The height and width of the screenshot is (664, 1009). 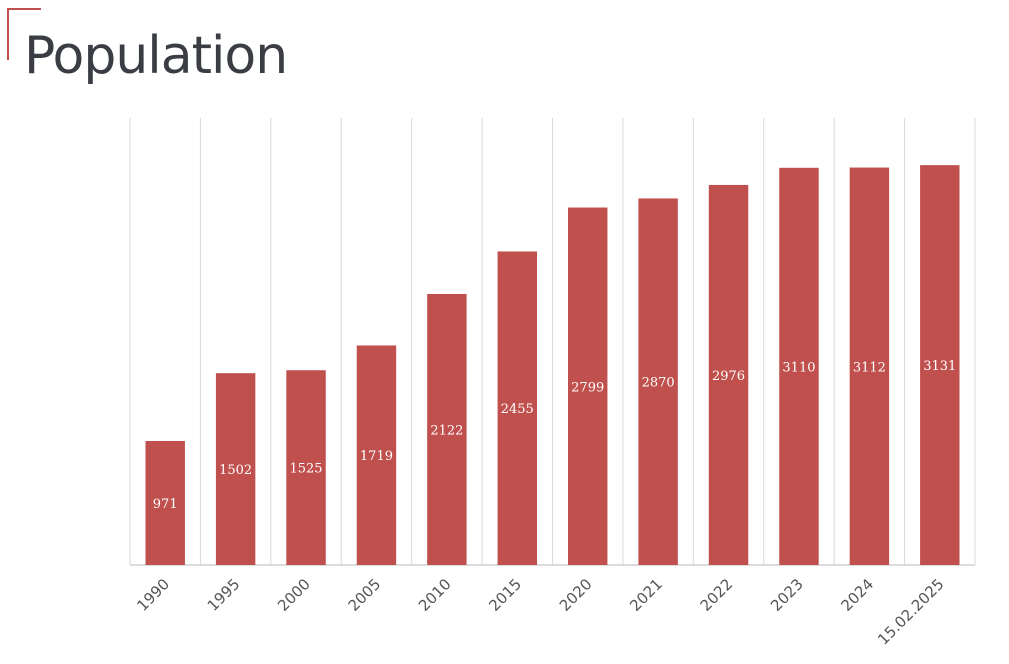 I want to click on bar-data-label: 1502, so click(x=235, y=470).